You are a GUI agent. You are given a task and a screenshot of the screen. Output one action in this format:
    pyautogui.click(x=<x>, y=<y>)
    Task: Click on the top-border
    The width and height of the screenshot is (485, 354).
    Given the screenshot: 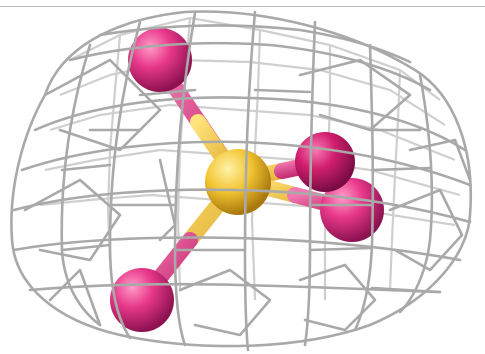 What is the action you would take?
    pyautogui.click(x=242, y=6)
    